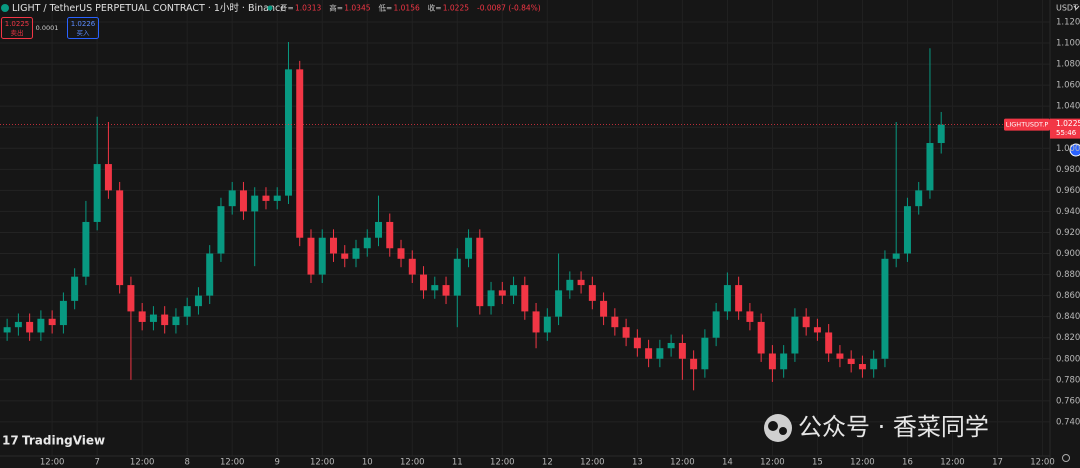  I want to click on y-tick-label: 1.0800, so click(1068, 65).